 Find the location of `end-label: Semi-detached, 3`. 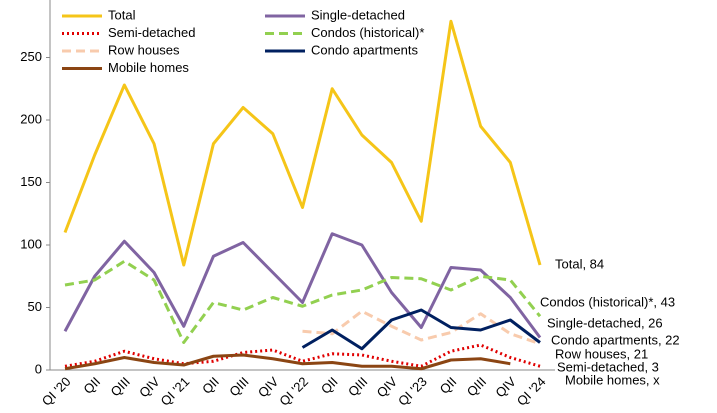

end-label: Semi-detached, 3 is located at coordinates (608, 366).